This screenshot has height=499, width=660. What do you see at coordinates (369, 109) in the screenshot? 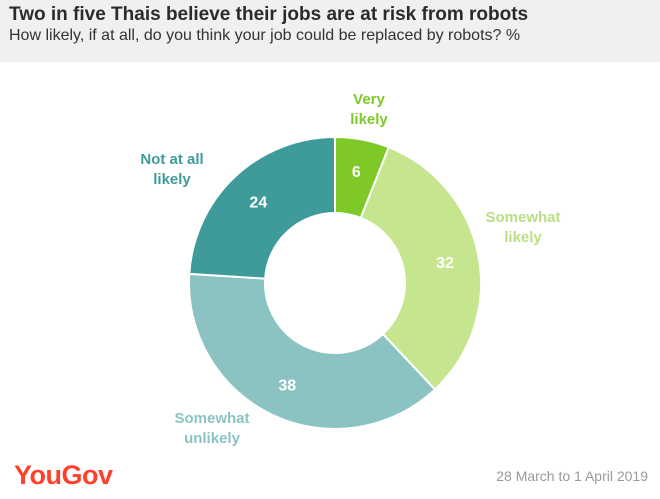
I see `category-label-very-likely: Very likely` at bounding box center [369, 109].